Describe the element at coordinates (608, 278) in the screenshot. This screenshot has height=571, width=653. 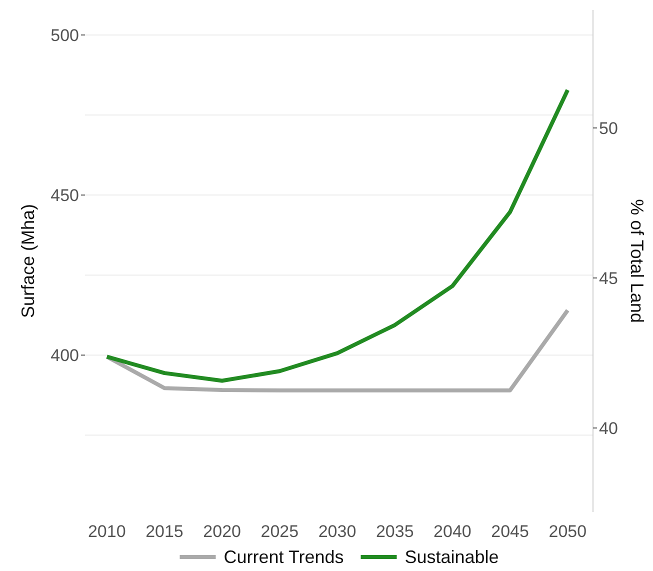
I see `y2-tick-label: 45` at that location.